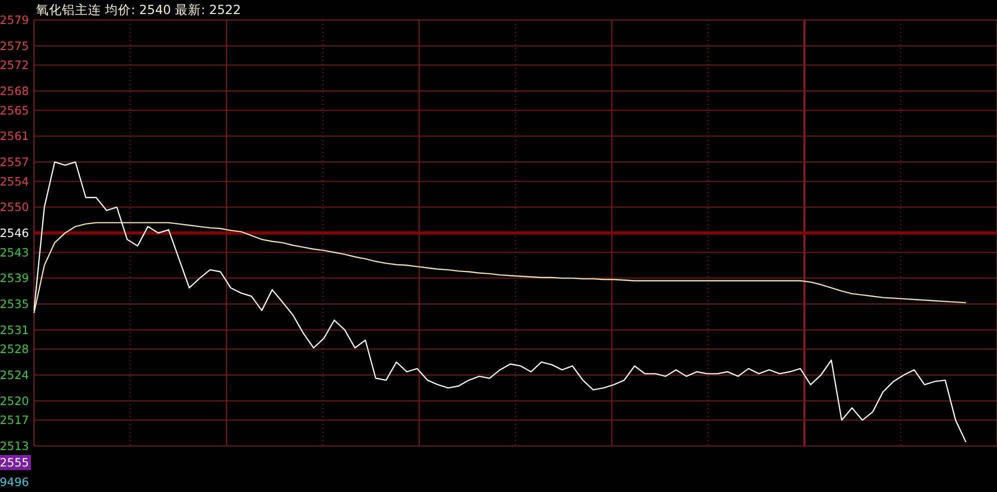 This screenshot has width=997, height=492. I want to click on y-tick-label: 2579, so click(14, 20).